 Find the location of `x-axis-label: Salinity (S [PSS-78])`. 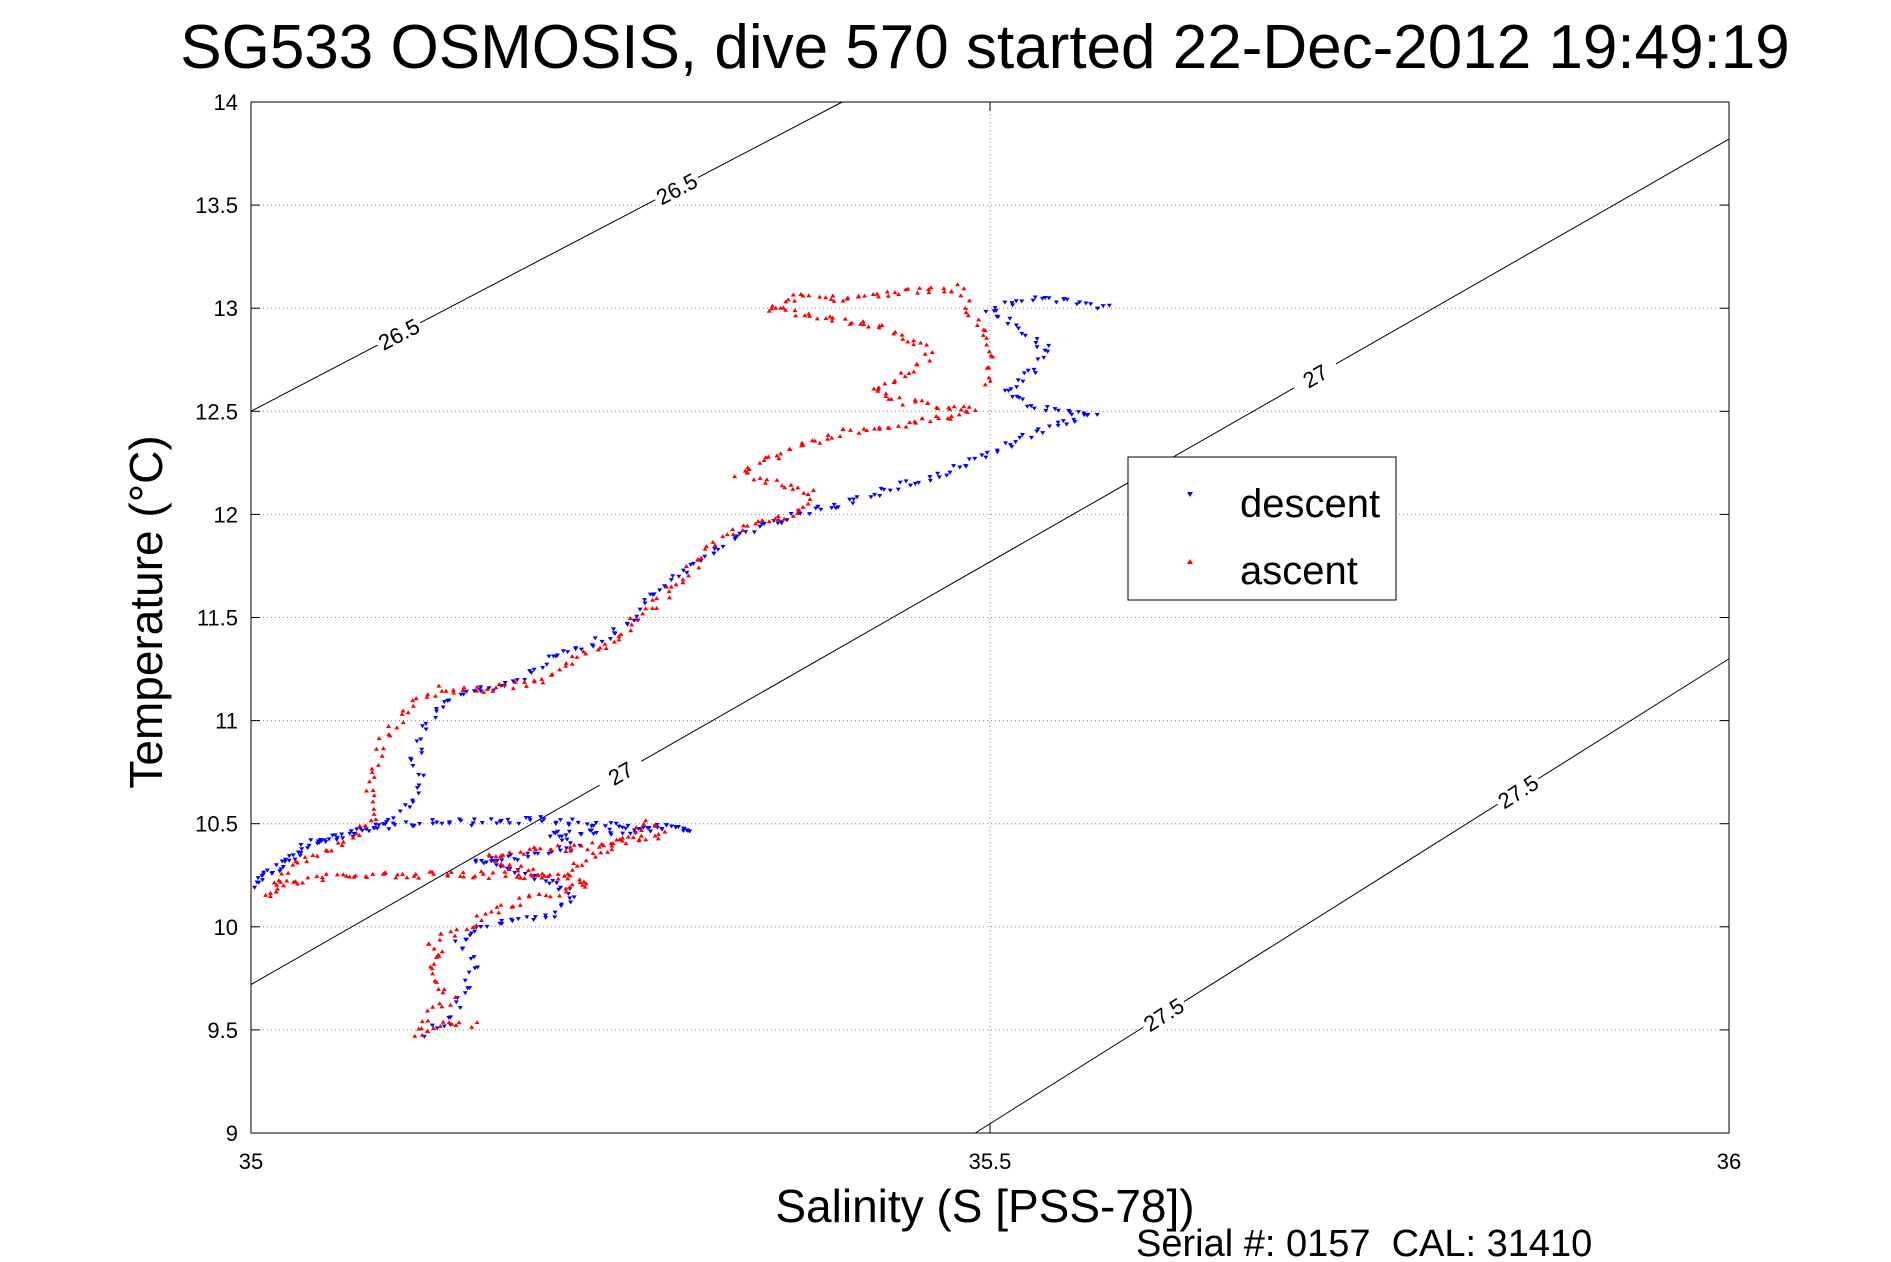

x-axis-label: Salinity (S [PSS-78]) is located at coordinates (984, 1206).